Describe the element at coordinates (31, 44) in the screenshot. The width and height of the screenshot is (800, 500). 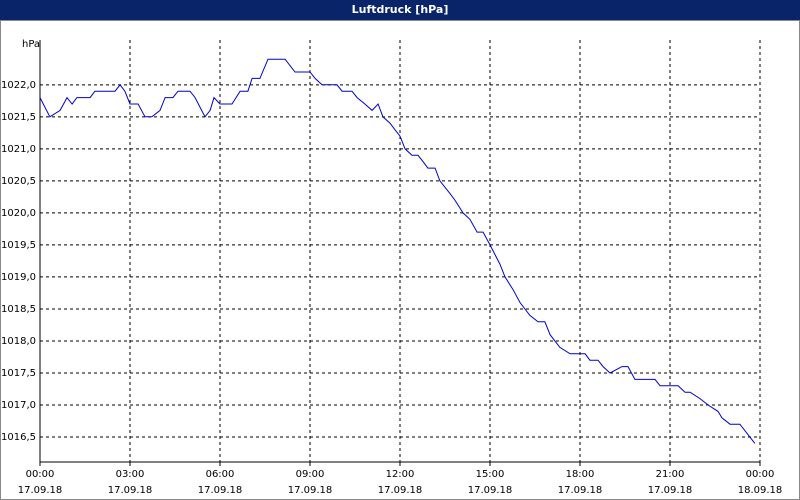
I see `y-unit: hPa` at that location.